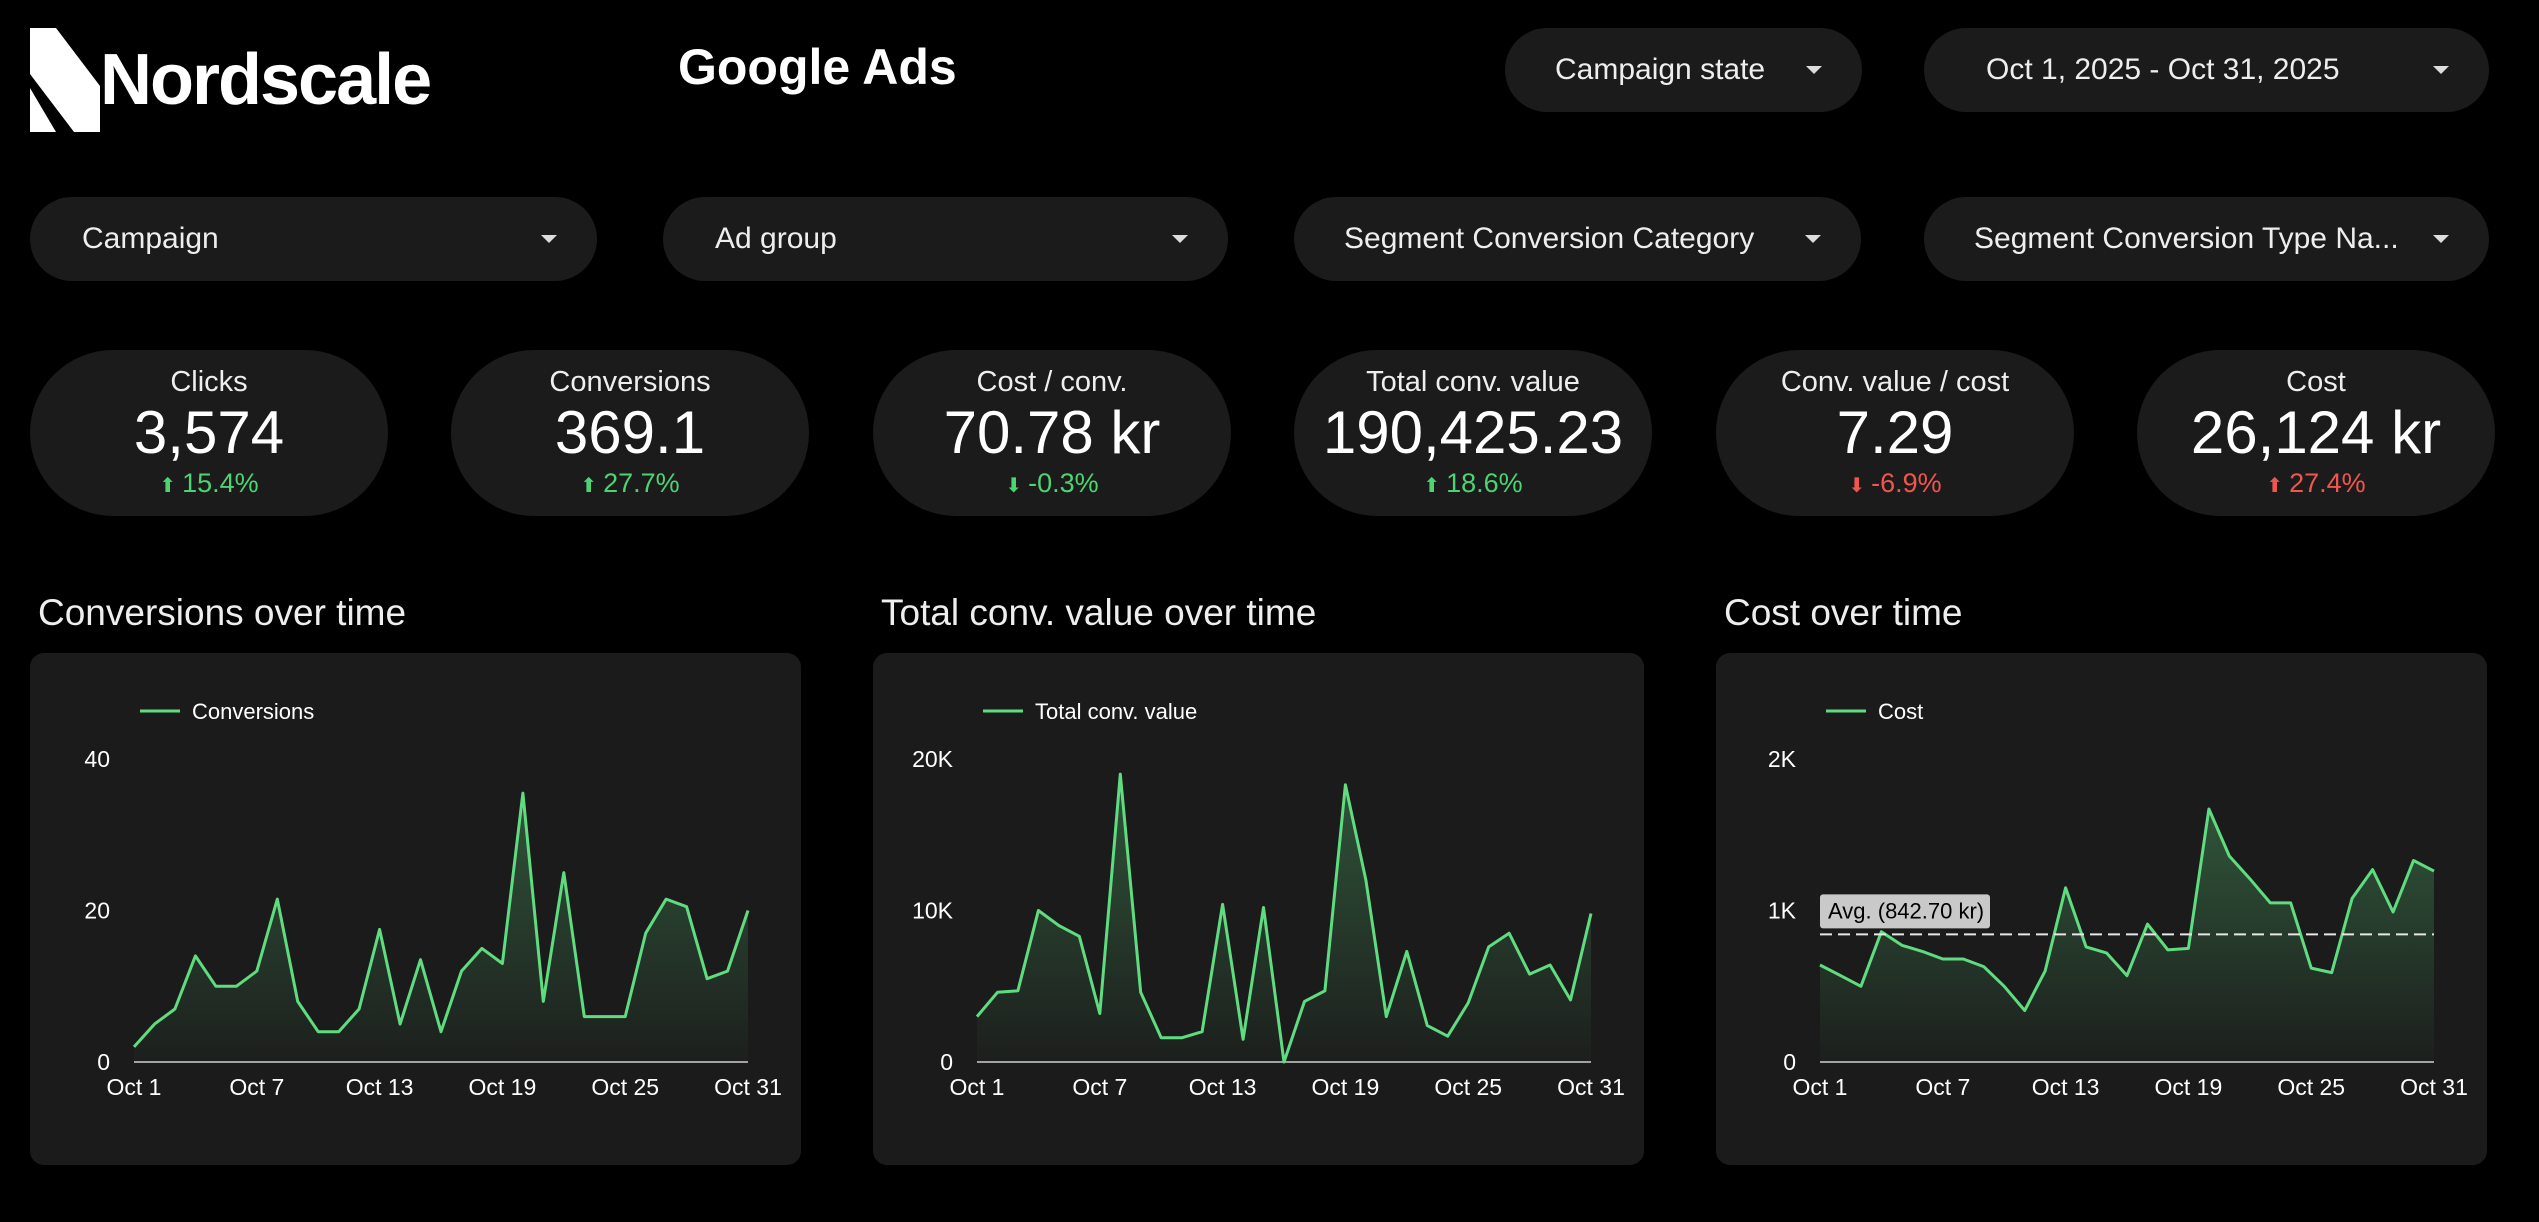 The width and height of the screenshot is (2539, 1222). Describe the element at coordinates (222, 612) in the screenshot. I see `chart-title: Conversions over time` at that location.